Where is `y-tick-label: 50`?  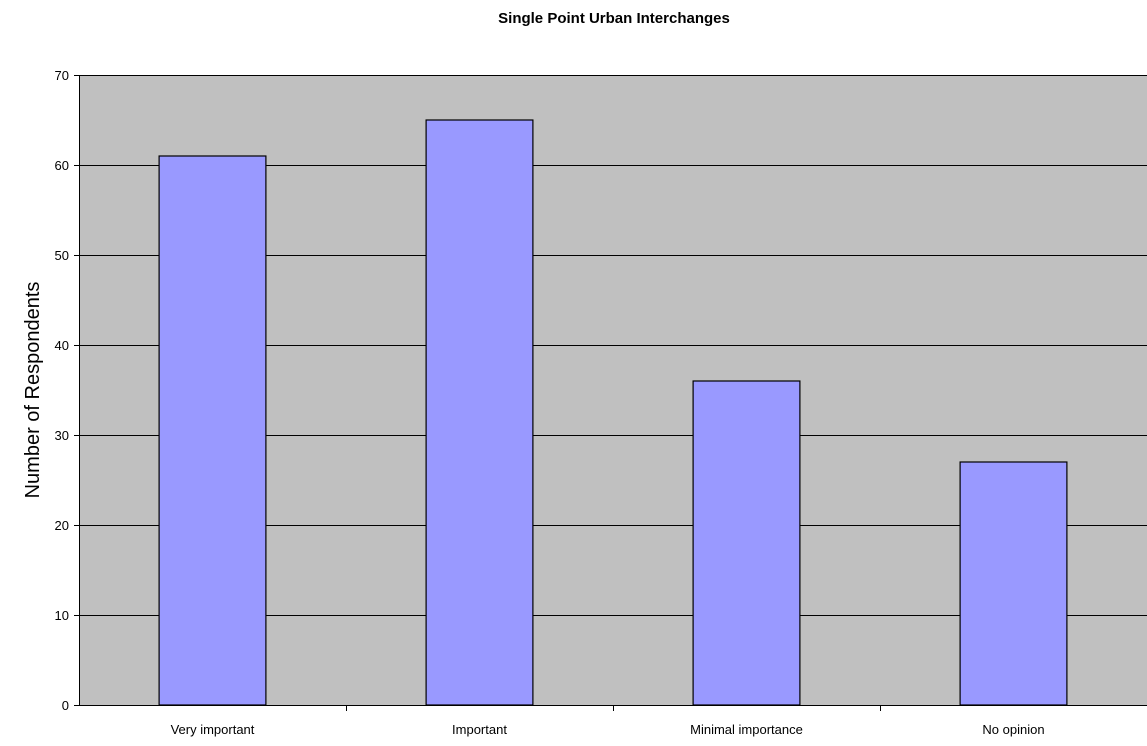 y-tick-label: 50 is located at coordinates (62, 255).